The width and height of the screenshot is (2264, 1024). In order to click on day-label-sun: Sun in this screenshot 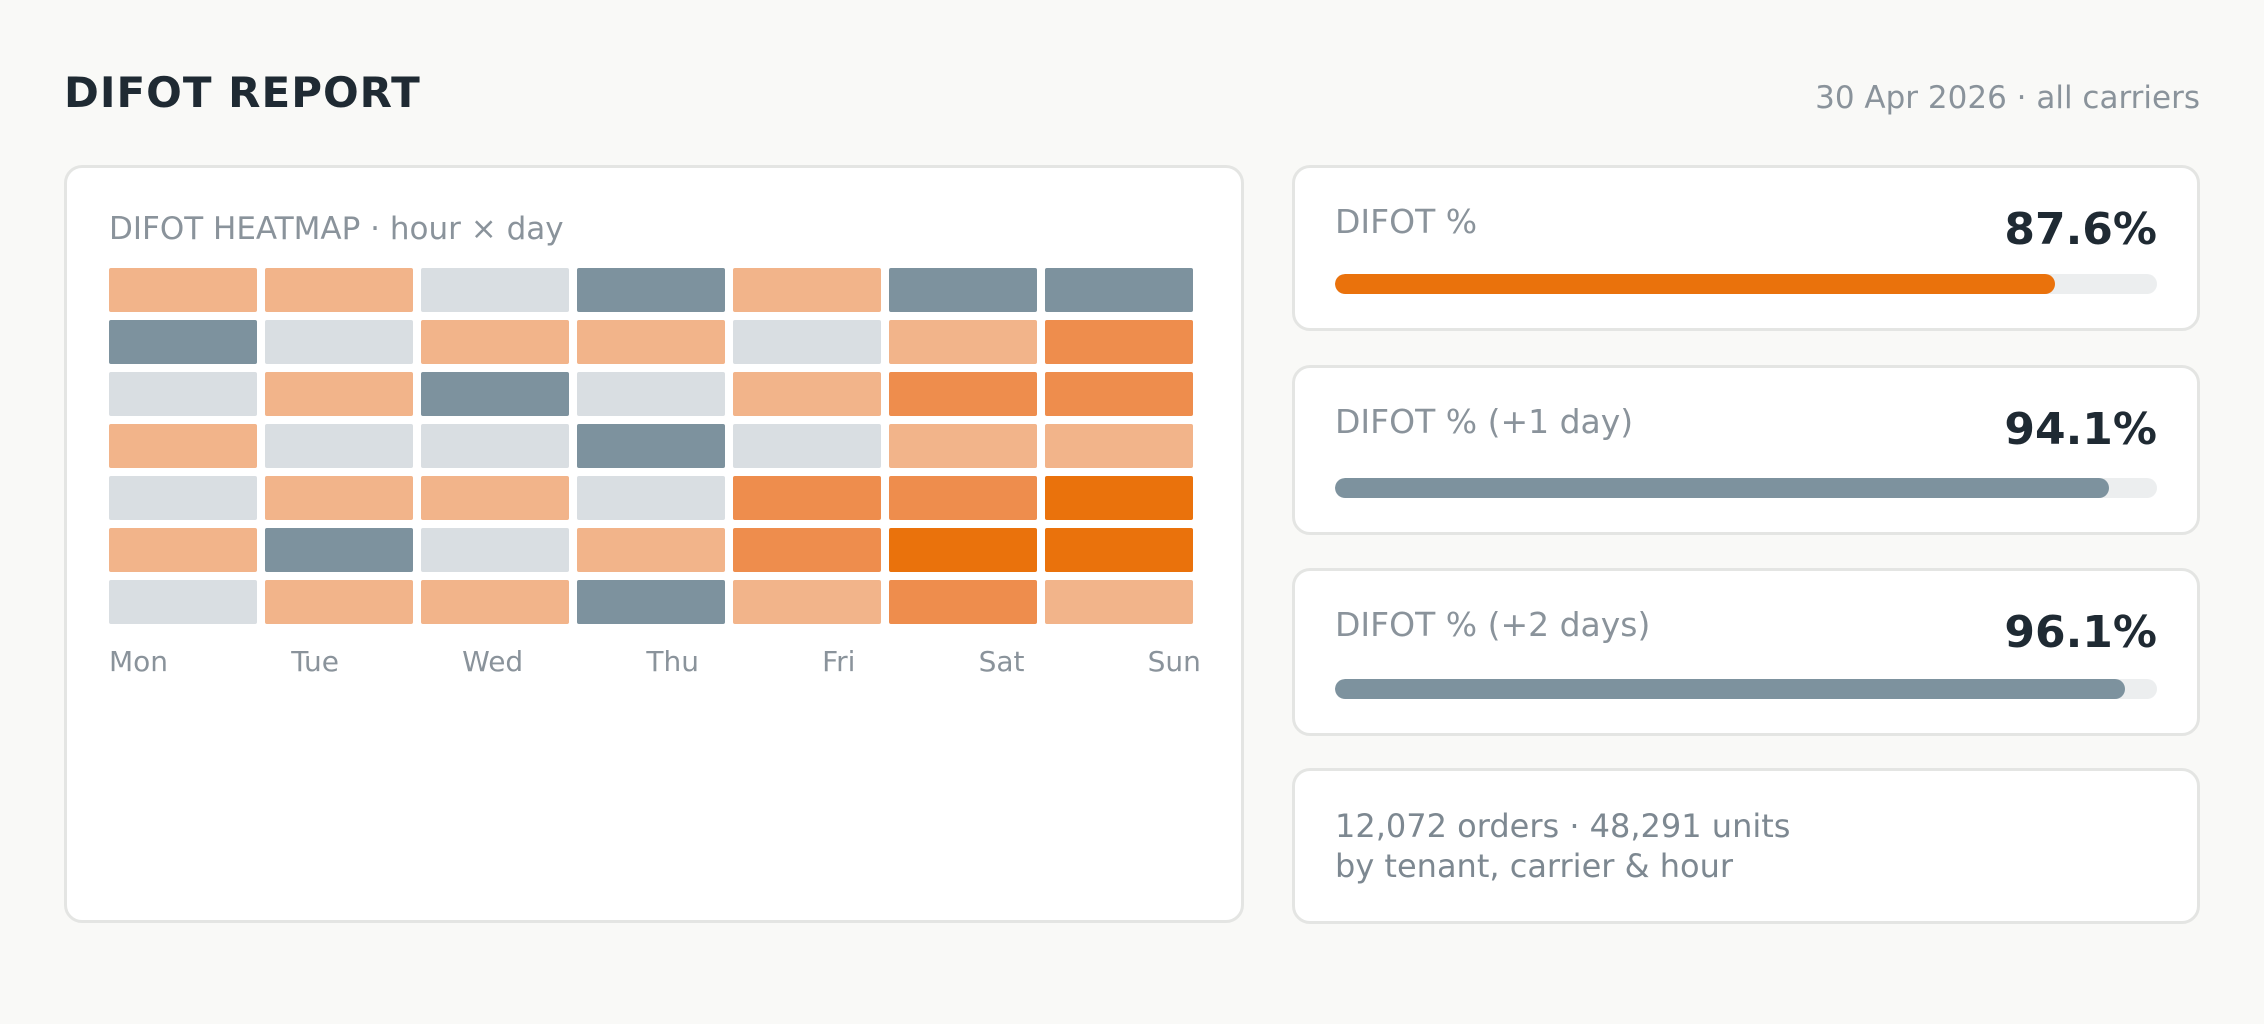, I will do `click(1174, 661)`.